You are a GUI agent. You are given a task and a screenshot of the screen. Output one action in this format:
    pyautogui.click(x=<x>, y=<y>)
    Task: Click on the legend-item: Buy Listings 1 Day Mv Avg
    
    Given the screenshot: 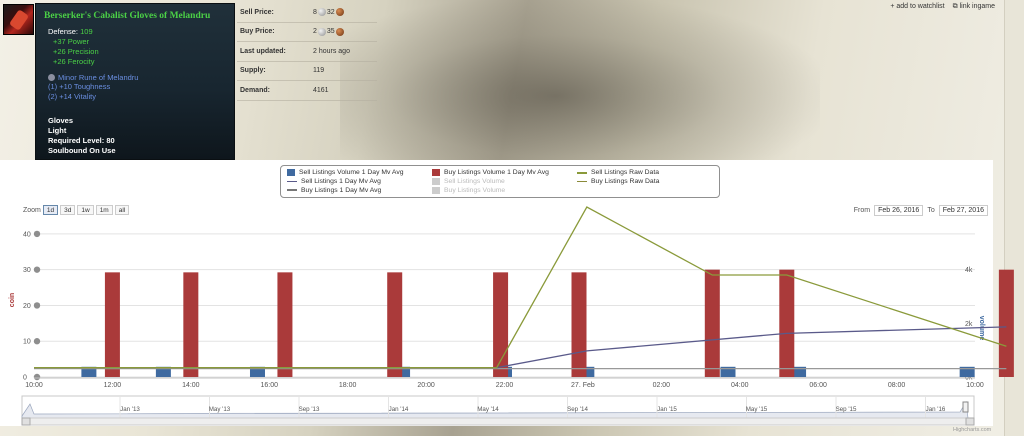 What is the action you would take?
    pyautogui.click(x=359, y=190)
    